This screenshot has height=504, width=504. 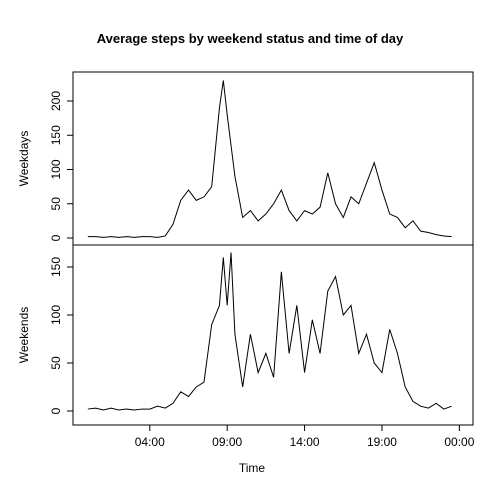 What do you see at coordinates (382, 442) in the screenshot?
I see `x-tick-label: 19:00` at bounding box center [382, 442].